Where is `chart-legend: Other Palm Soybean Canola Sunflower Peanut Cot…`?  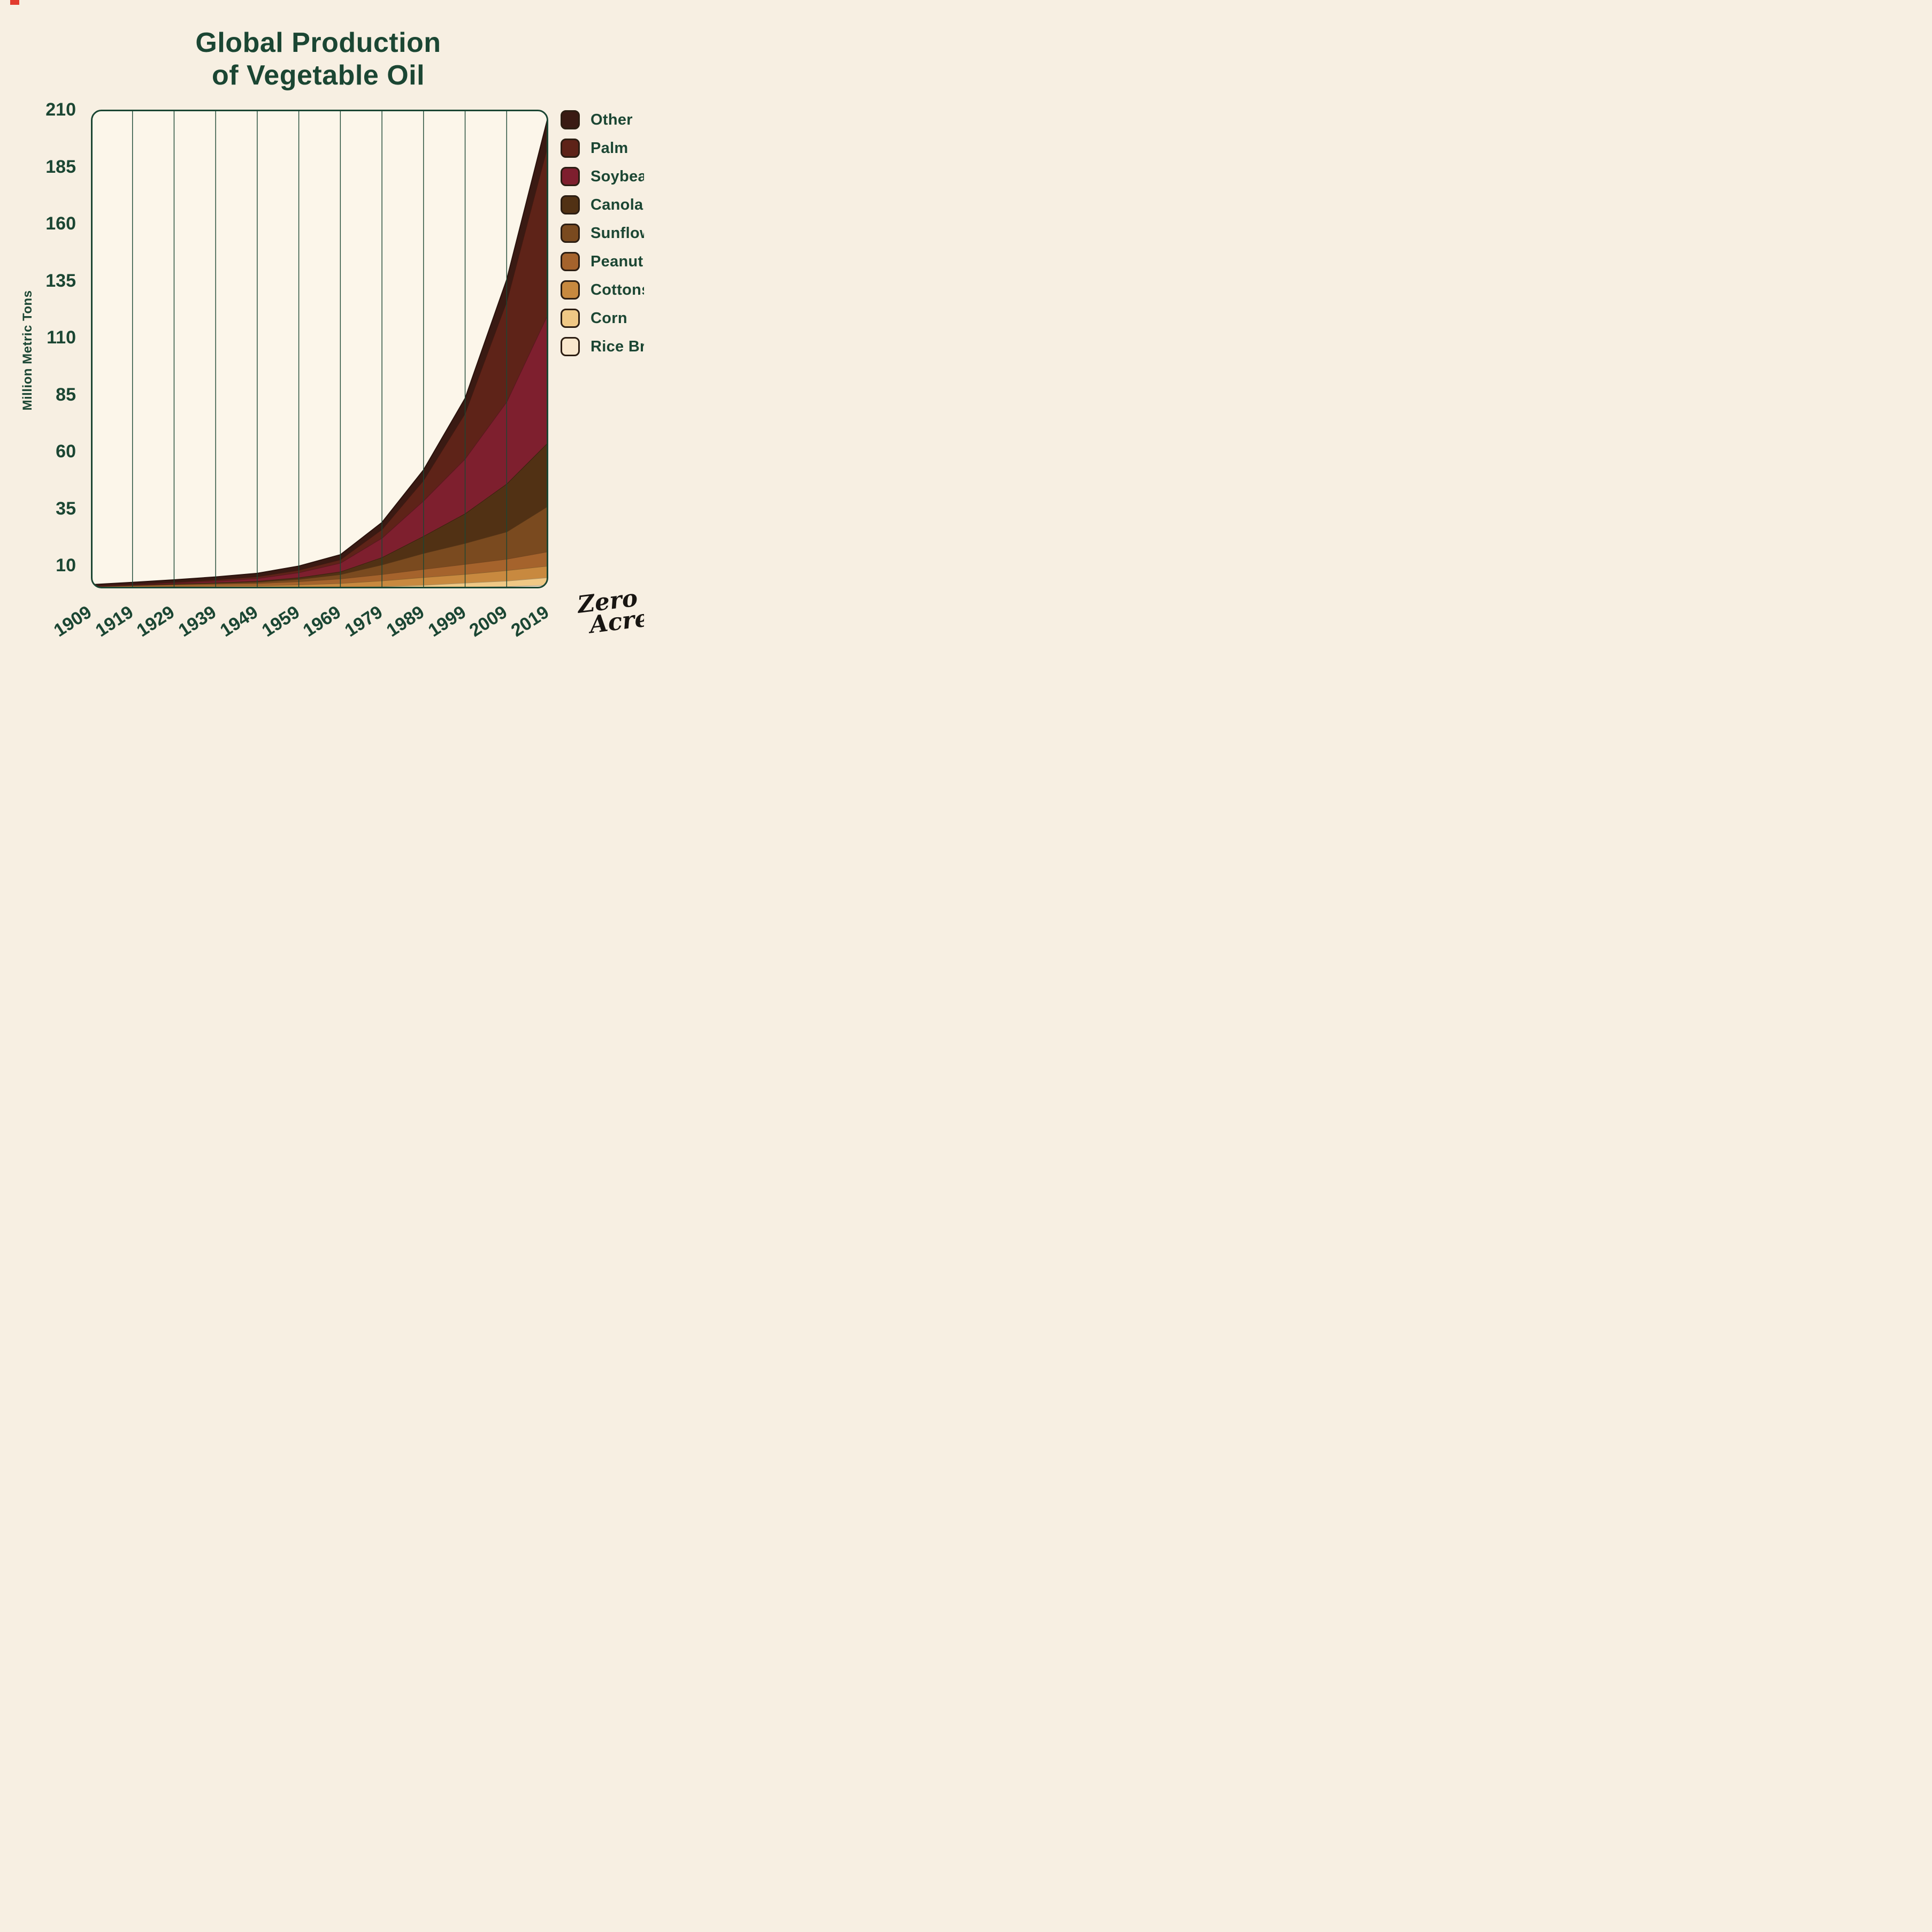 chart-legend: Other Palm Soybean Canola Sunflower Peanut Cot… is located at coordinates (602, 237).